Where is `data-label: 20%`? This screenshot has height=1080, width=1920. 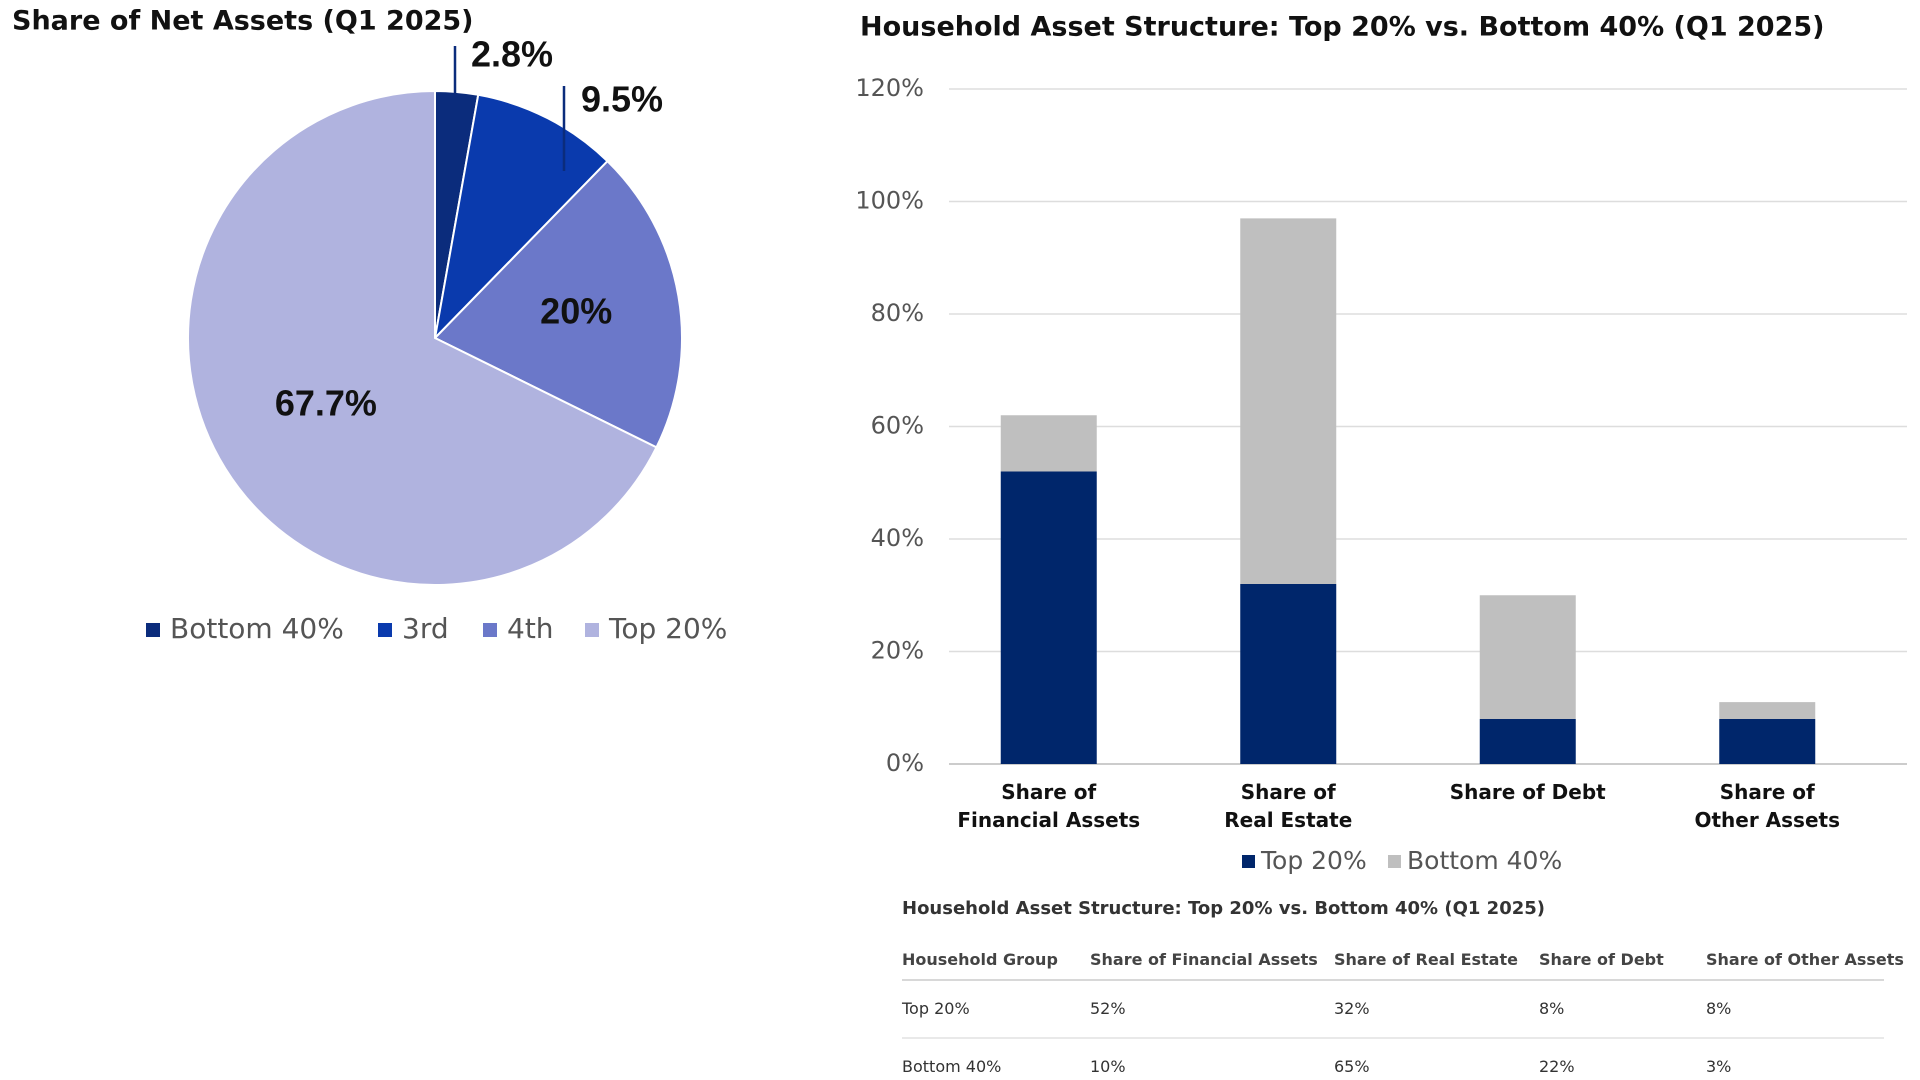
data-label: 20% is located at coordinates (576, 310).